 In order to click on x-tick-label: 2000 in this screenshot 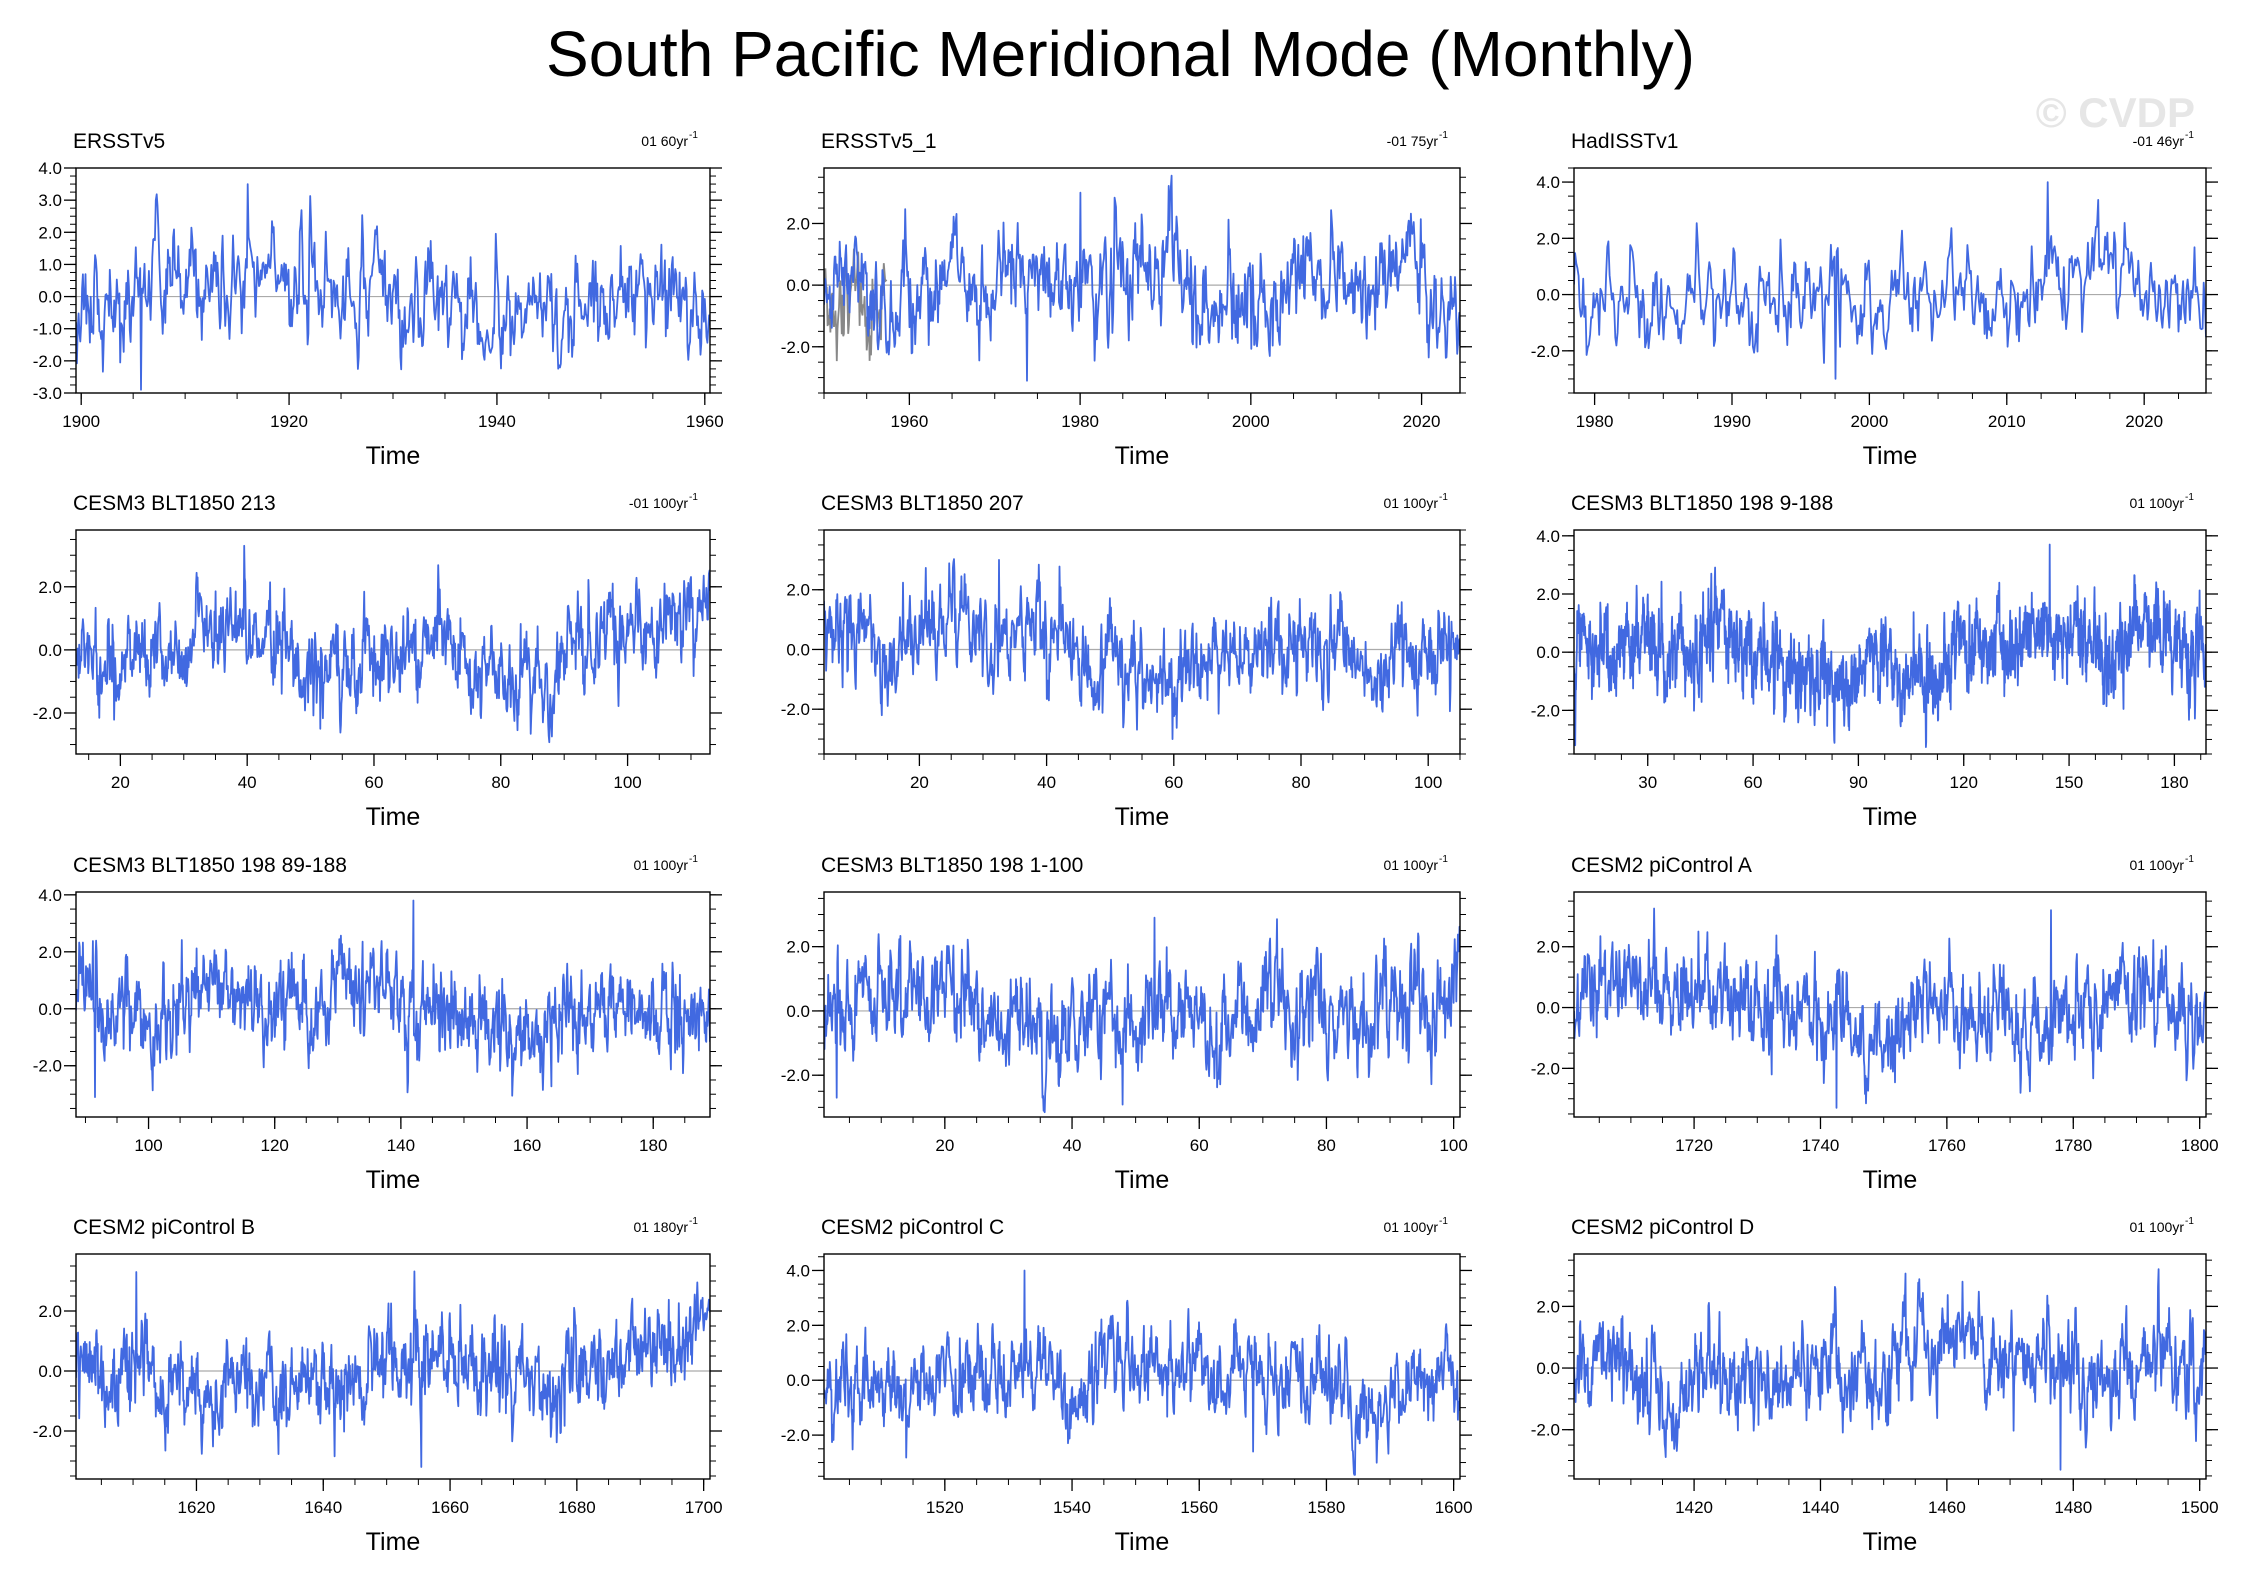, I will do `click(1251, 421)`.